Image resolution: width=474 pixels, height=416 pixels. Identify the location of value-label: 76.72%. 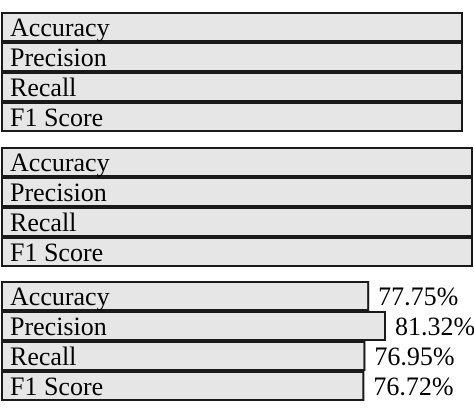
(413, 386).